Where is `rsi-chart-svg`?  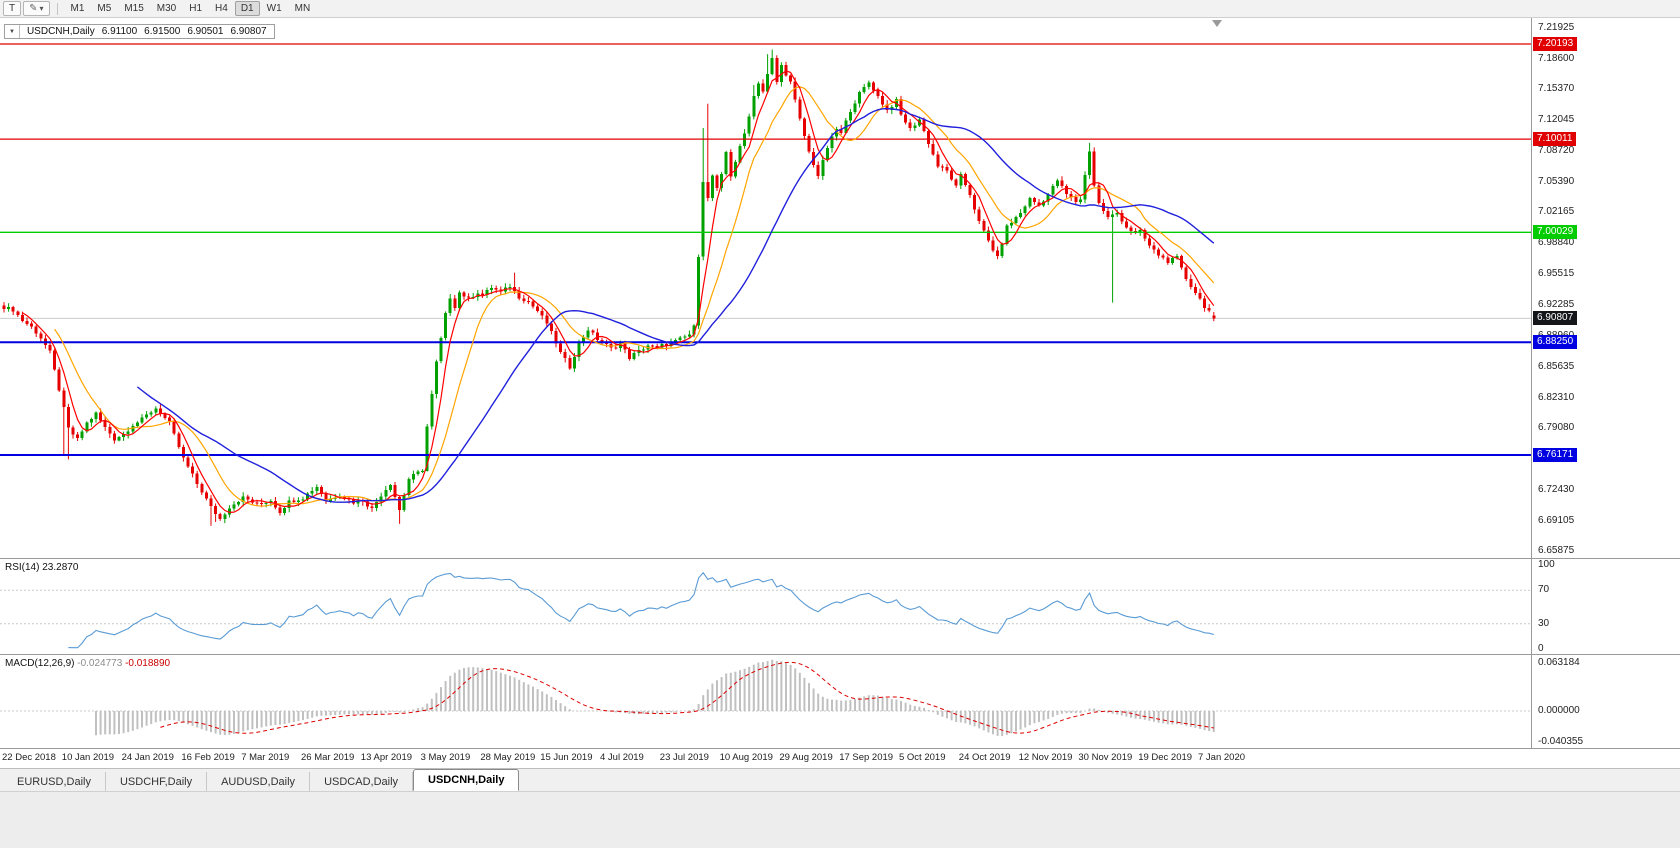
rsi-chart-svg is located at coordinates (765, 606).